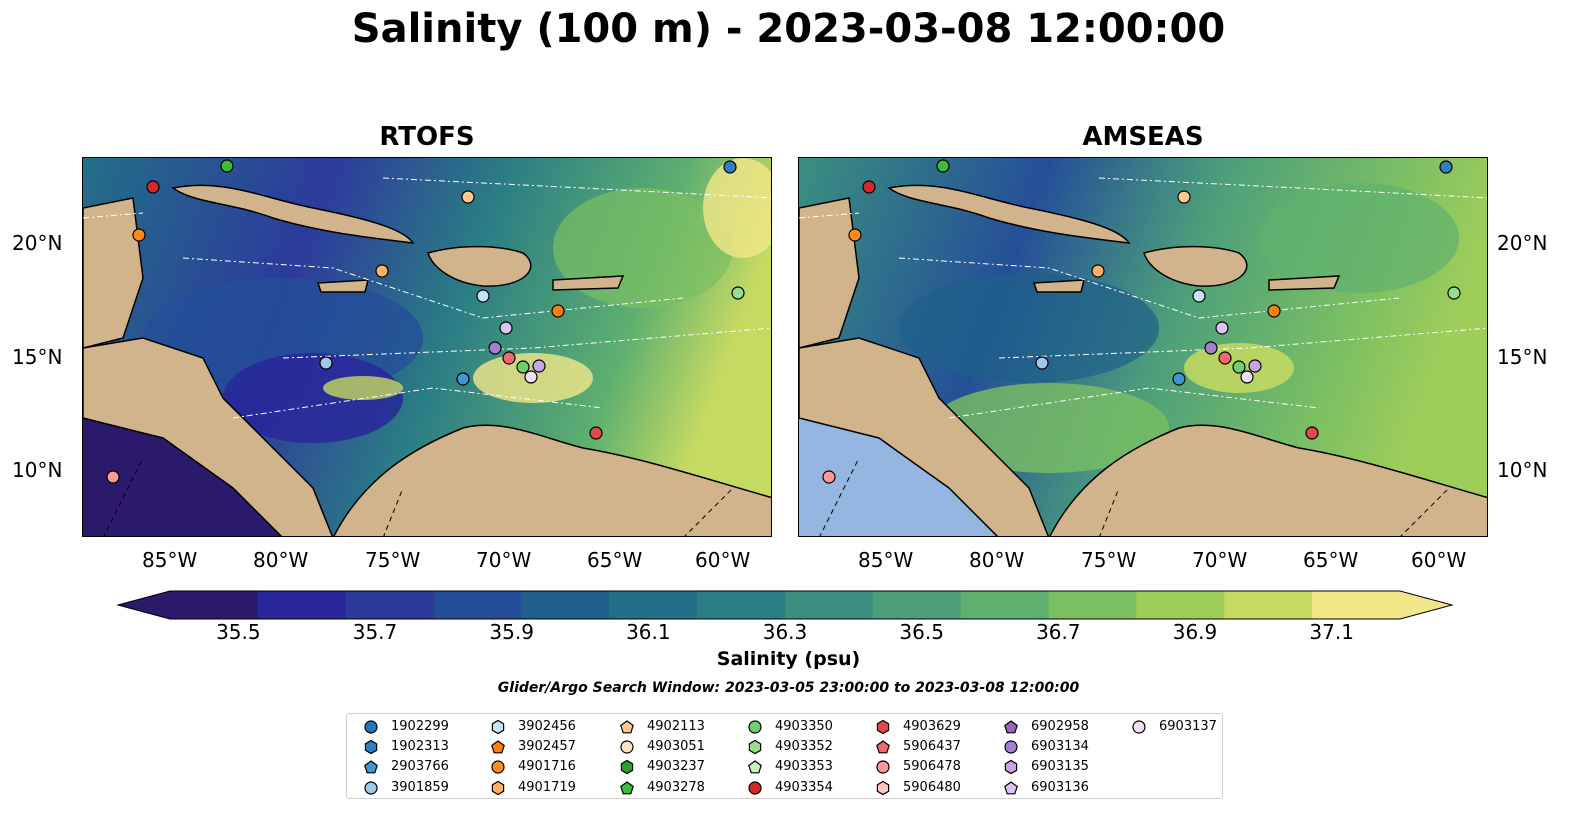  I want to click on colorbar-tick-label: 35.7, so click(375, 632).